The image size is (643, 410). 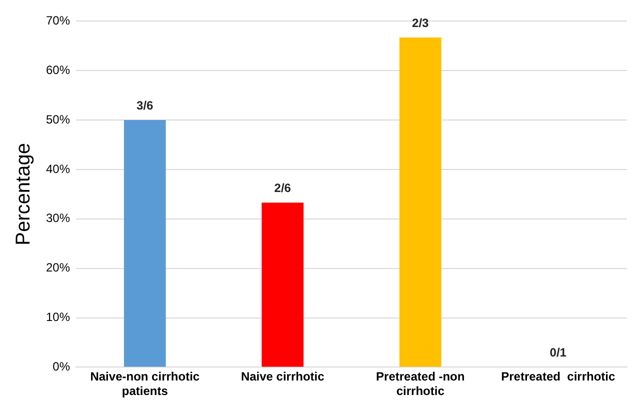 I want to click on x-tick-label: Pretreated -non cirrhotic, so click(x=420, y=384).